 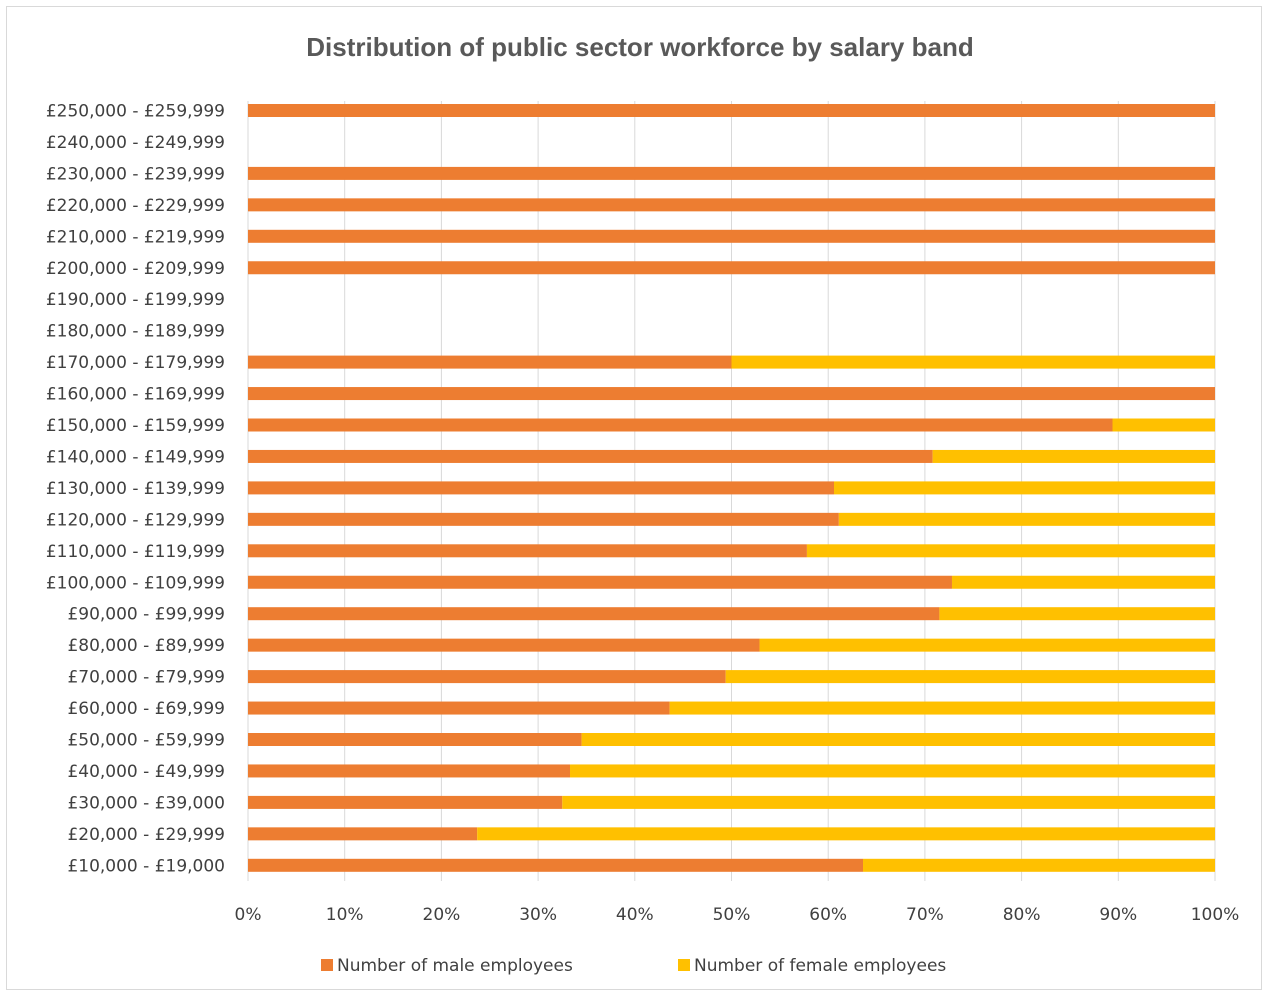 What do you see at coordinates (135, 237) in the screenshot?
I see `category-label: £210,000 - £219,999` at bounding box center [135, 237].